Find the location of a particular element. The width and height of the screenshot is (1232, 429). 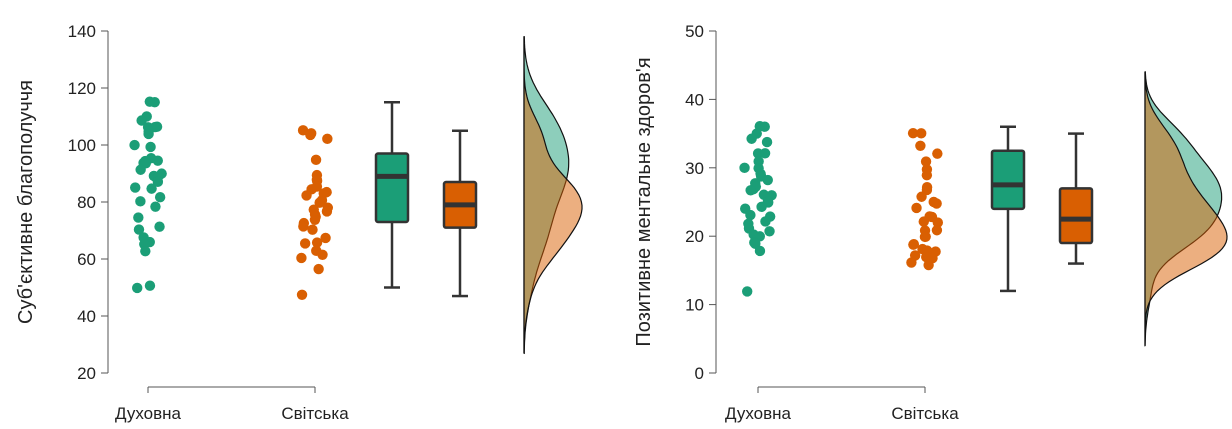

y-axis-label: Суб'єктивне благополуччя is located at coordinates (26, 202).